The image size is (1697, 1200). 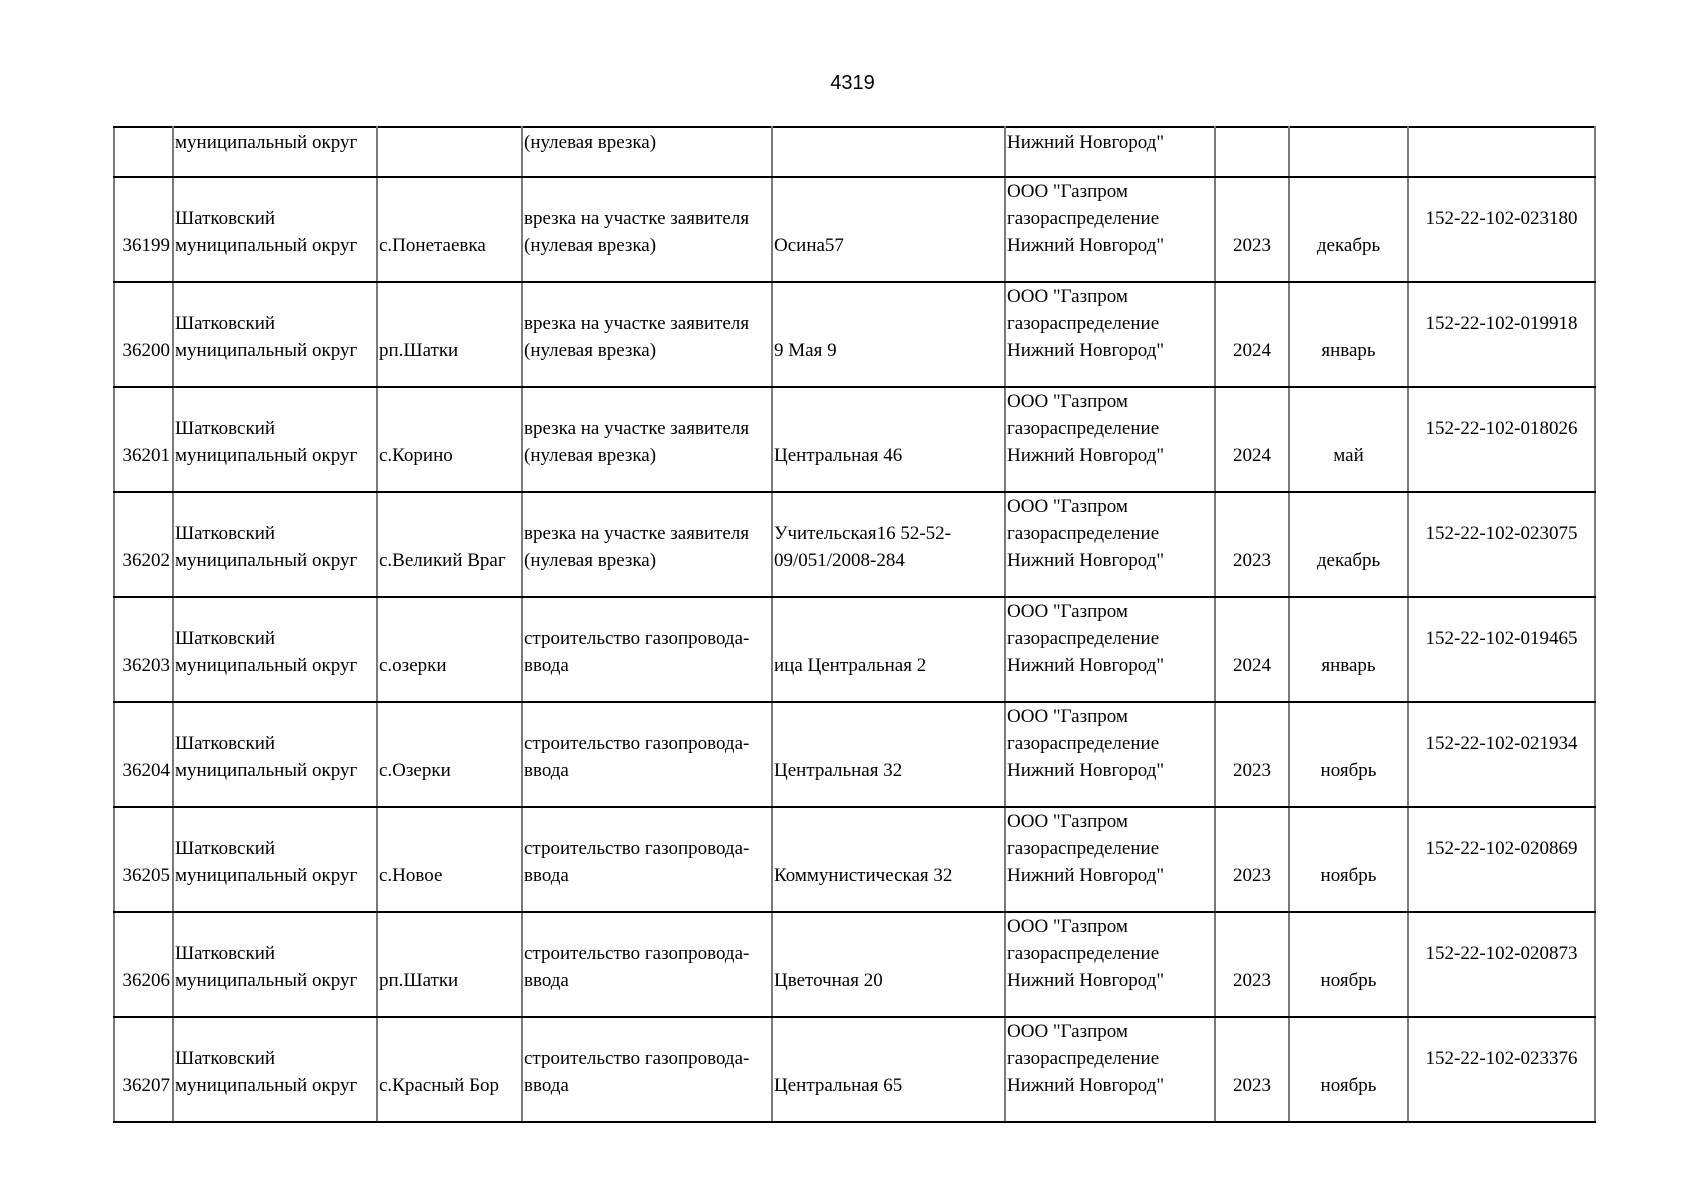 What do you see at coordinates (143, 229) in the screenshot?
I see `cell-num: 36199` at bounding box center [143, 229].